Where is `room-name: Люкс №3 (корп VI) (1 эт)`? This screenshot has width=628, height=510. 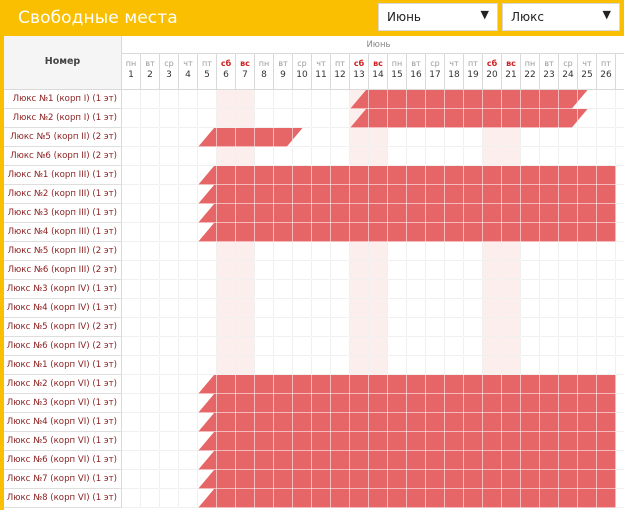 room-name: Люкс №3 (корп VI) (1 эт) is located at coordinates (63, 403).